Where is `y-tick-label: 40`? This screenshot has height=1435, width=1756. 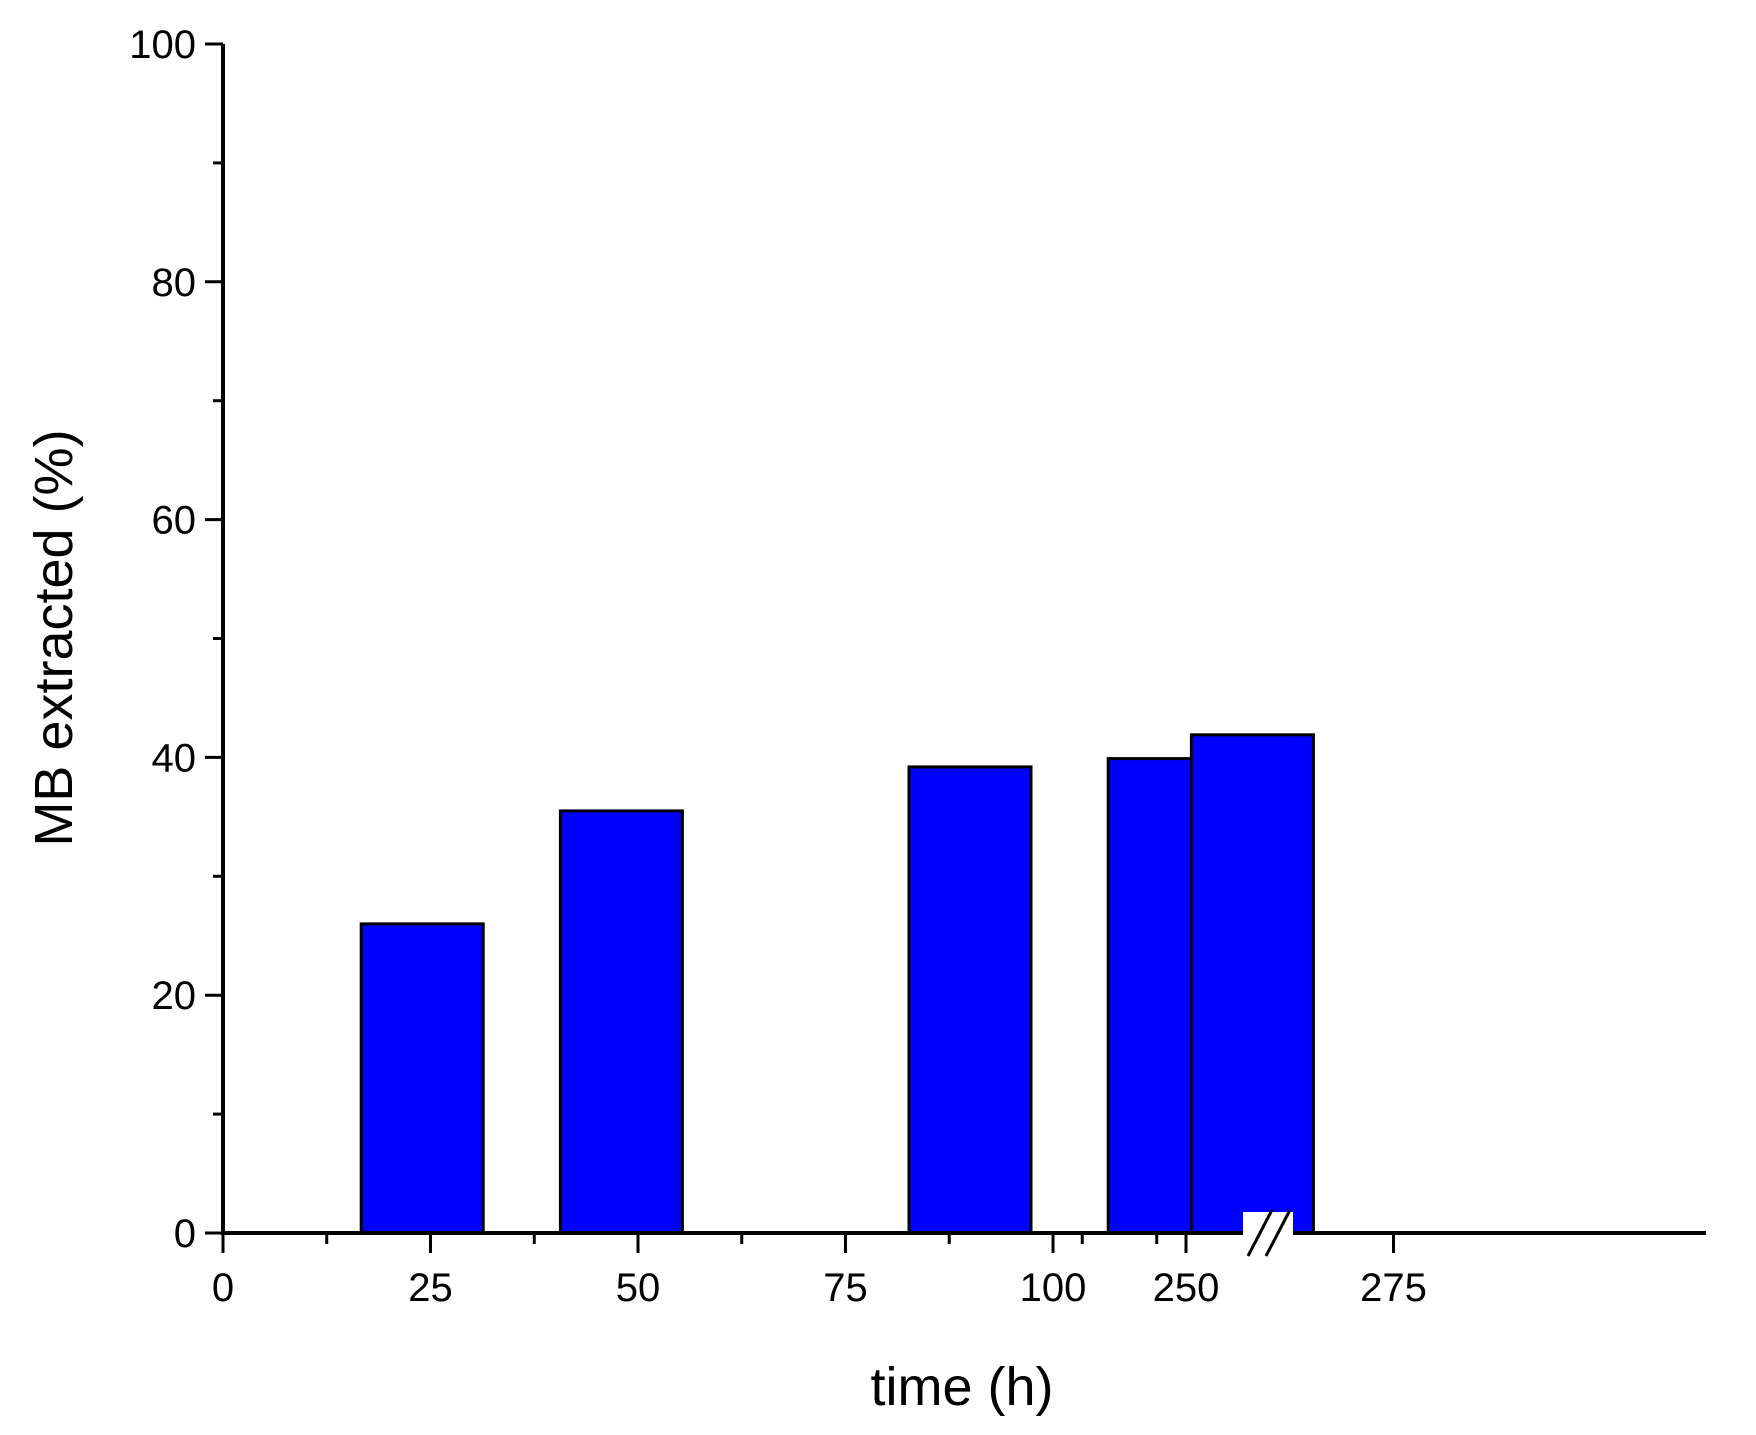
y-tick-label: 40 is located at coordinates (174, 758).